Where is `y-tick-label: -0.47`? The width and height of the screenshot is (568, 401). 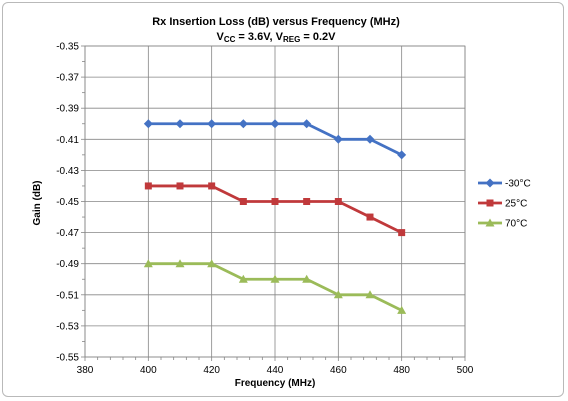
y-tick-label: -0.47 is located at coordinates (67, 233).